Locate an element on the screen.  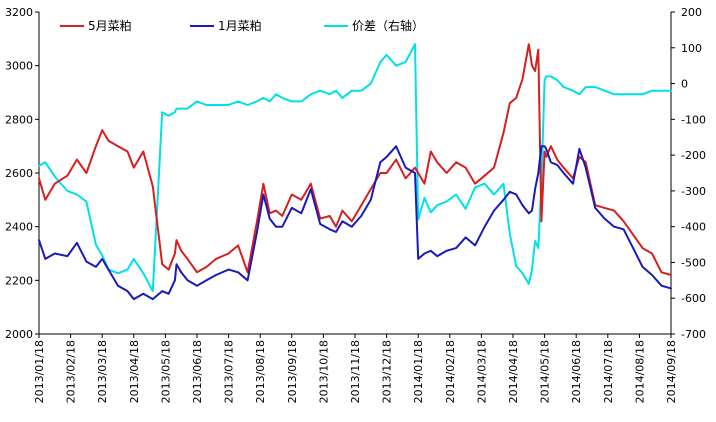
y-right-tick-label: -700 is located at coordinates (693, 334).